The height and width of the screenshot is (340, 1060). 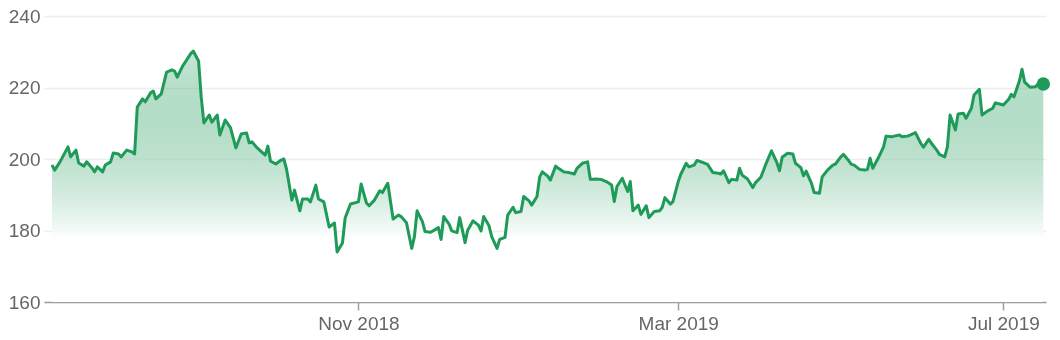 I want to click on y-tick-label: 160, so click(x=24, y=302).